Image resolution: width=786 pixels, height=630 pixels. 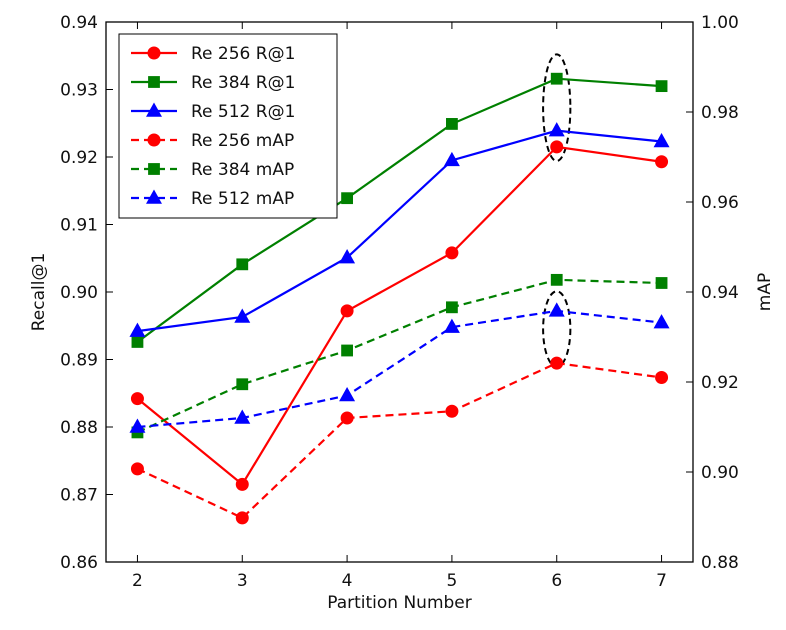 I want to click on y-axis-right-label: mAP, so click(x=765, y=292).